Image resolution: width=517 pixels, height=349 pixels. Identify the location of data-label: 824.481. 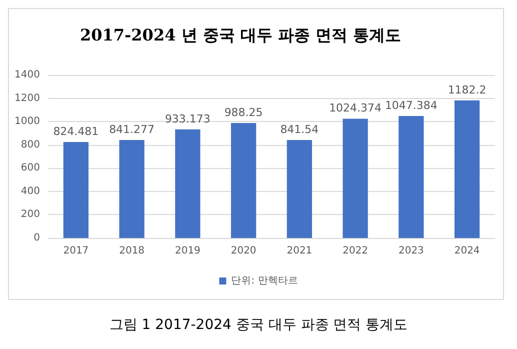
(76, 131).